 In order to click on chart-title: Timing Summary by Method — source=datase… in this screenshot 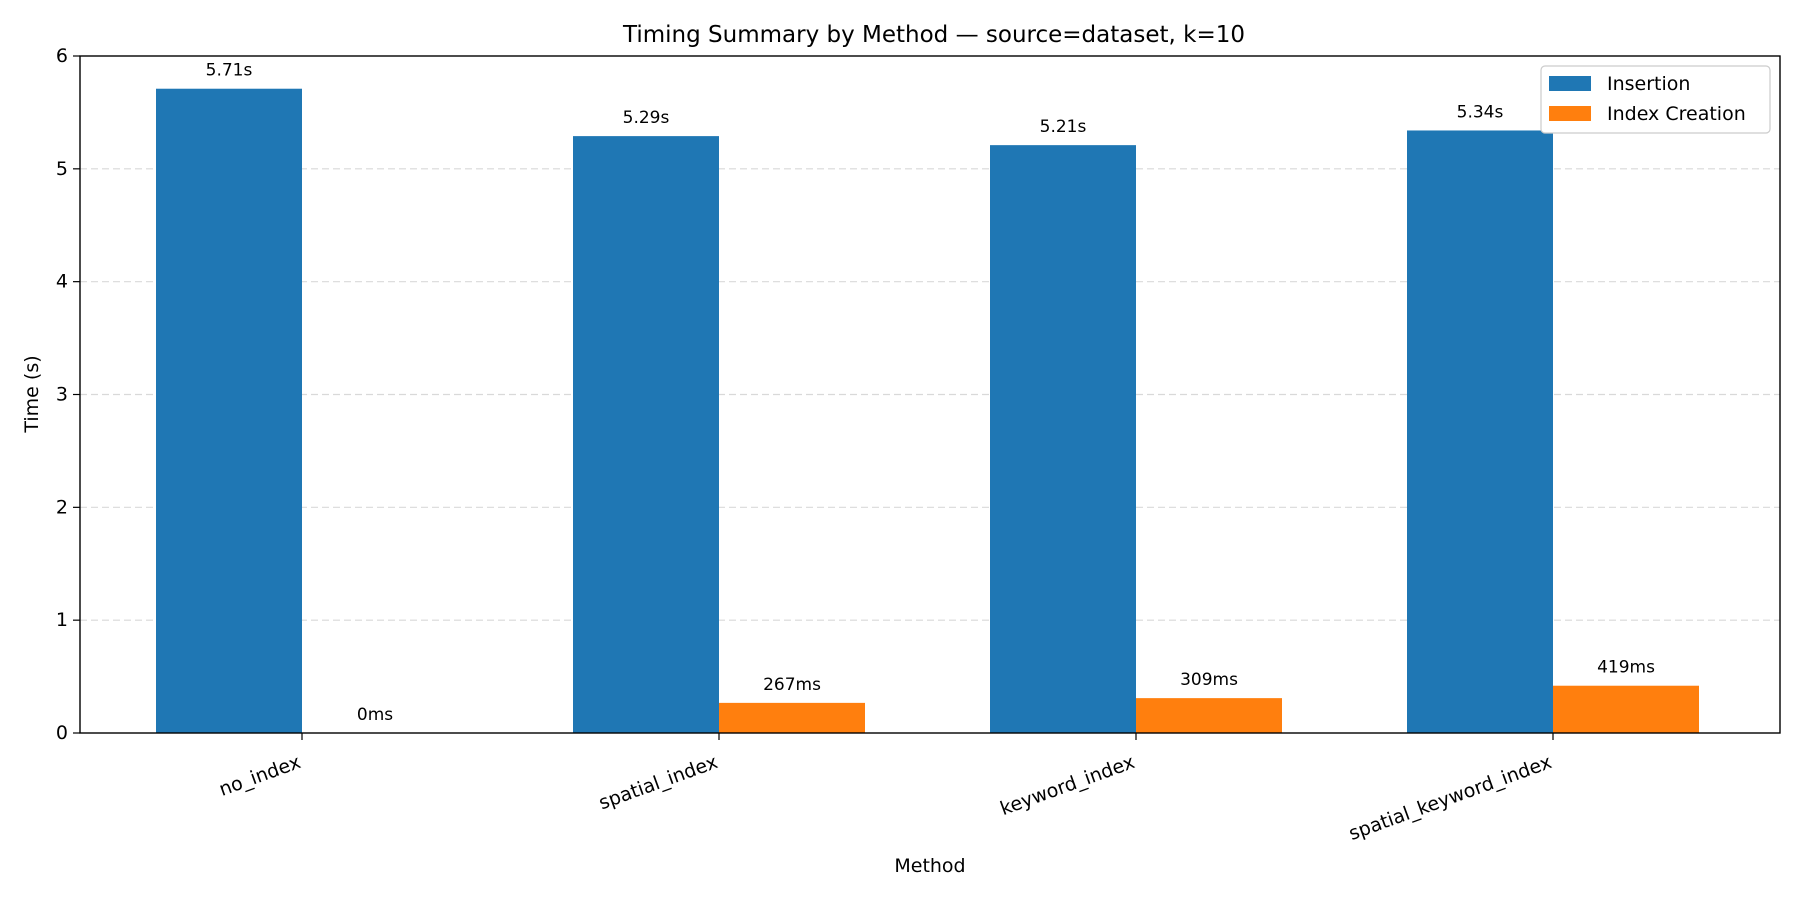, I will do `click(933, 35)`.